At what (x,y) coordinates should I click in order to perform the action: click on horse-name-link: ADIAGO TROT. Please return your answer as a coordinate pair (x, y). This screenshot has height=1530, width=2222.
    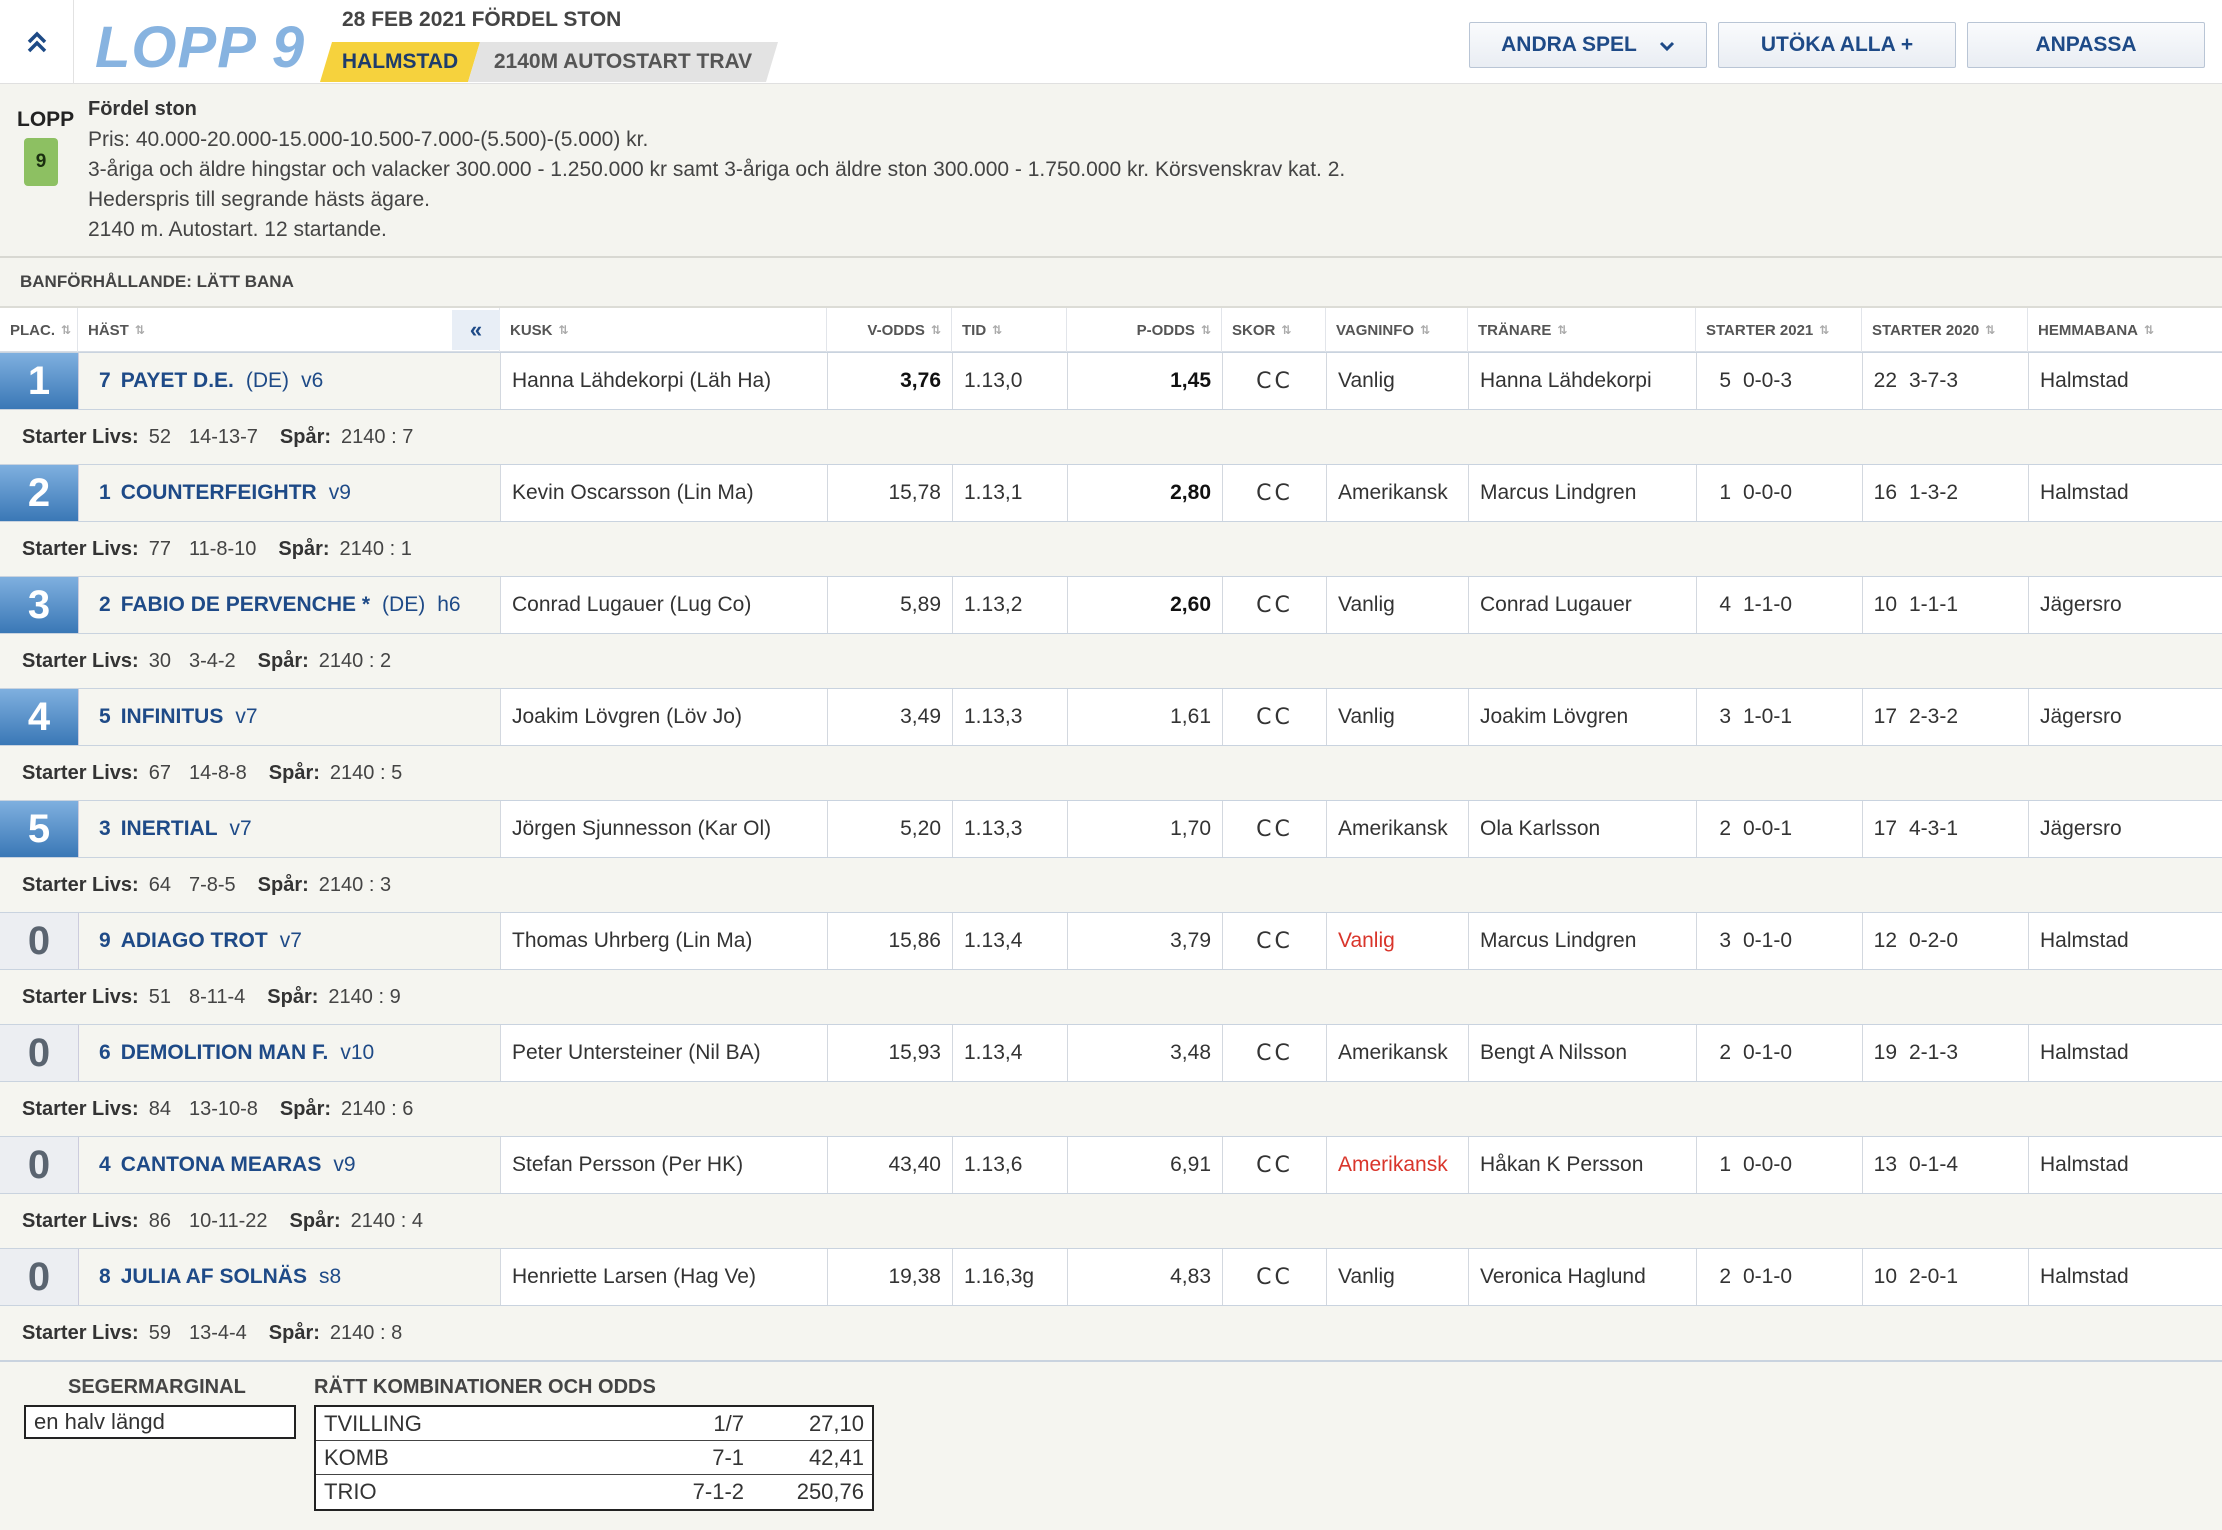
    Looking at the image, I should click on (194, 940).